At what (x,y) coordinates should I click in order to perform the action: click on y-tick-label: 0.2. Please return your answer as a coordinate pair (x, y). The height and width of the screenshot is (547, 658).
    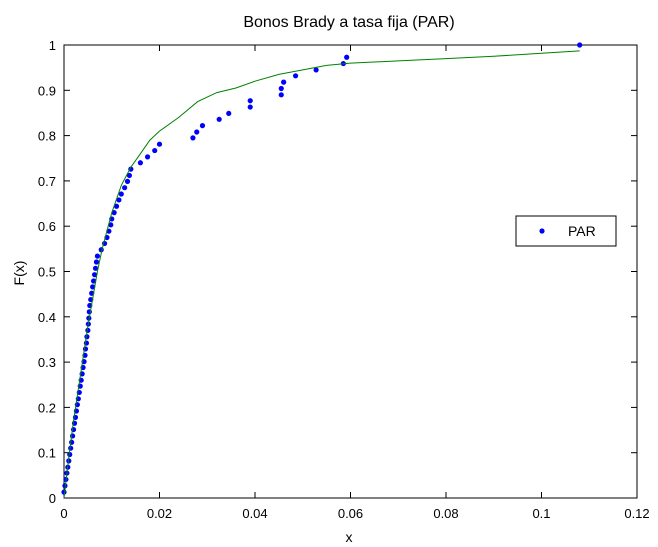
    Looking at the image, I should click on (47, 407).